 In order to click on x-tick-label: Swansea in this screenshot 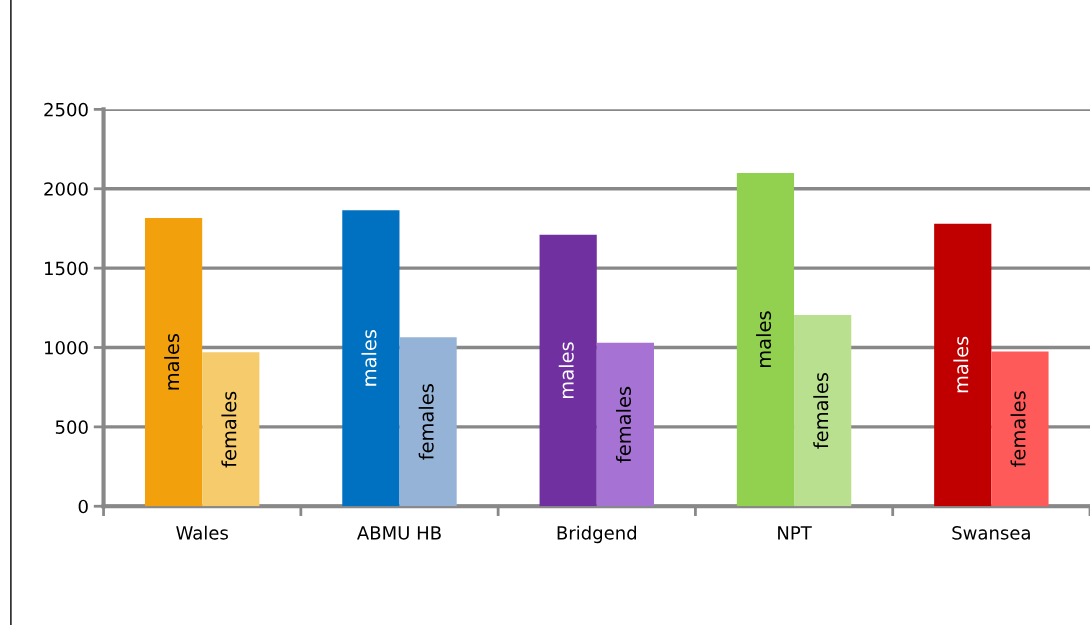, I will do `click(991, 533)`.